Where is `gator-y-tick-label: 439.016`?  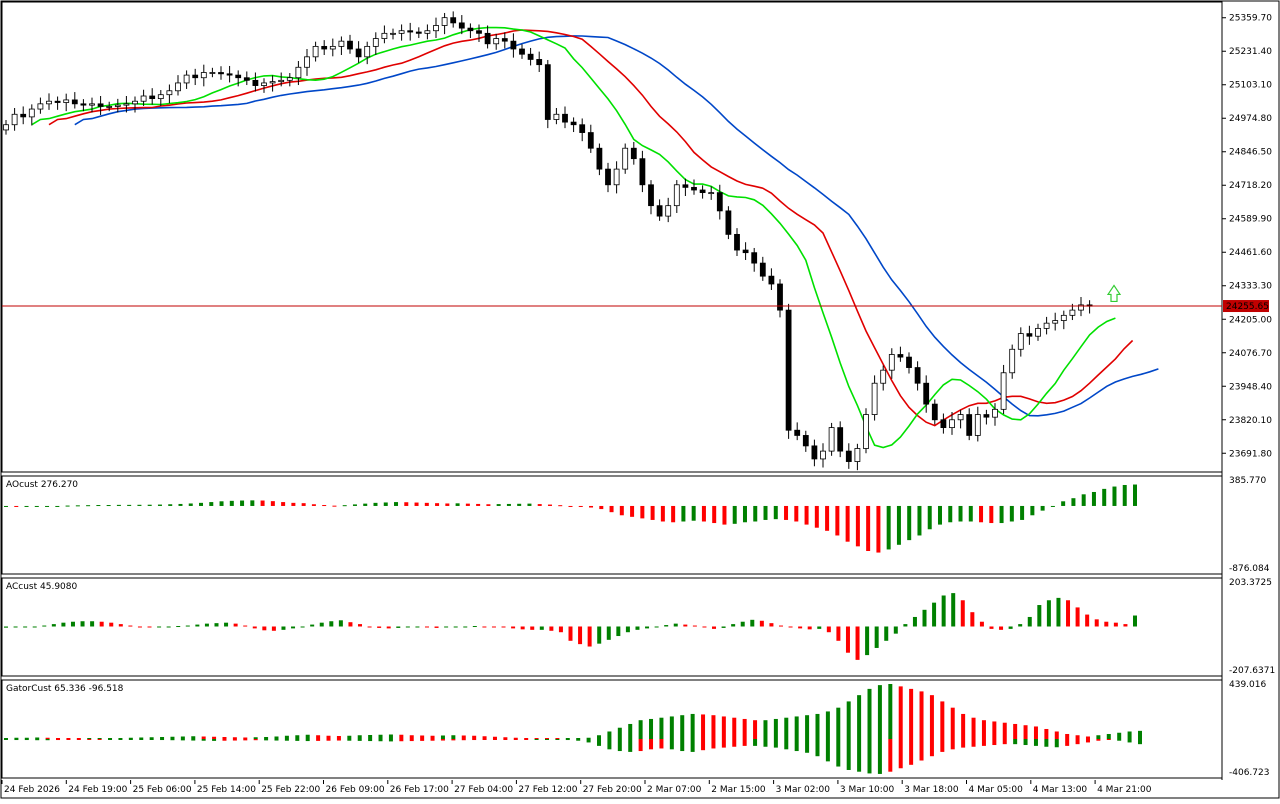 gator-y-tick-label: 439.016 is located at coordinates (1247, 685).